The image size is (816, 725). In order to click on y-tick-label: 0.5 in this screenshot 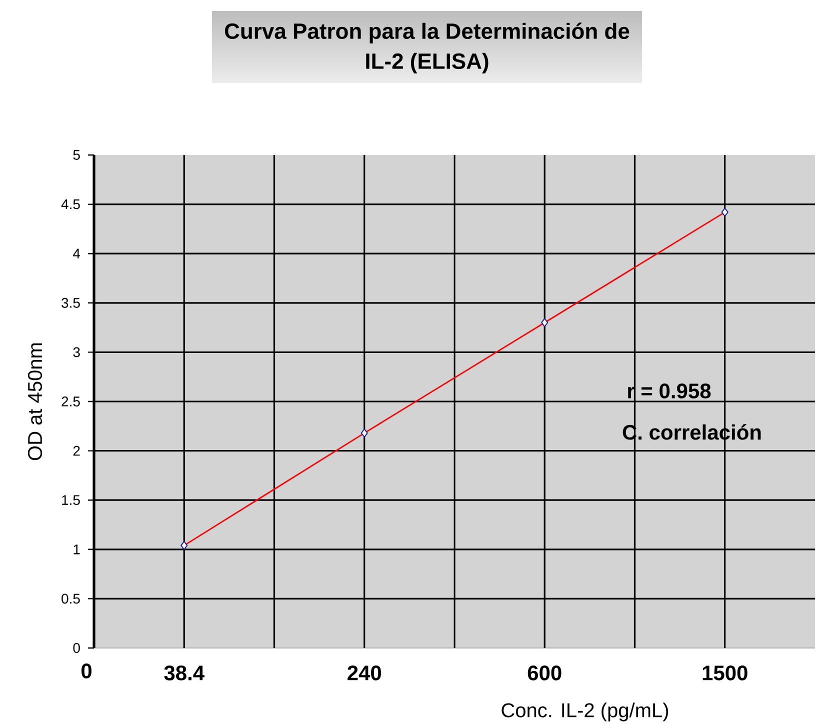, I will do `click(71, 599)`.